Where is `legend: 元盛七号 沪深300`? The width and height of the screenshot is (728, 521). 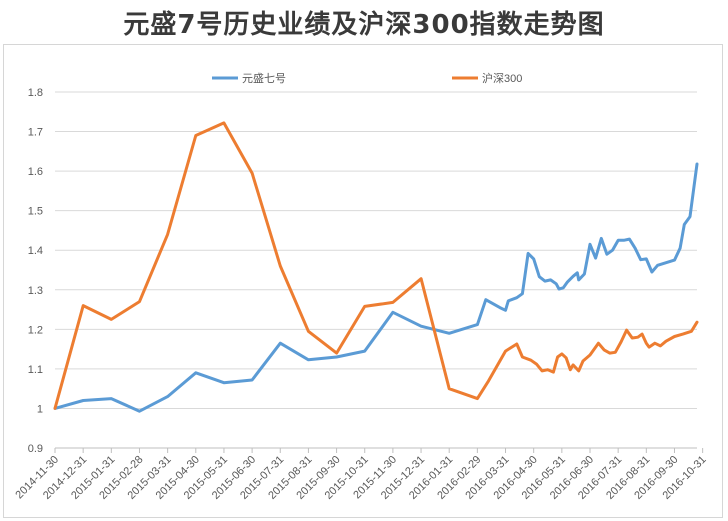
legend: 元盛七号 沪深300 is located at coordinates (367, 78).